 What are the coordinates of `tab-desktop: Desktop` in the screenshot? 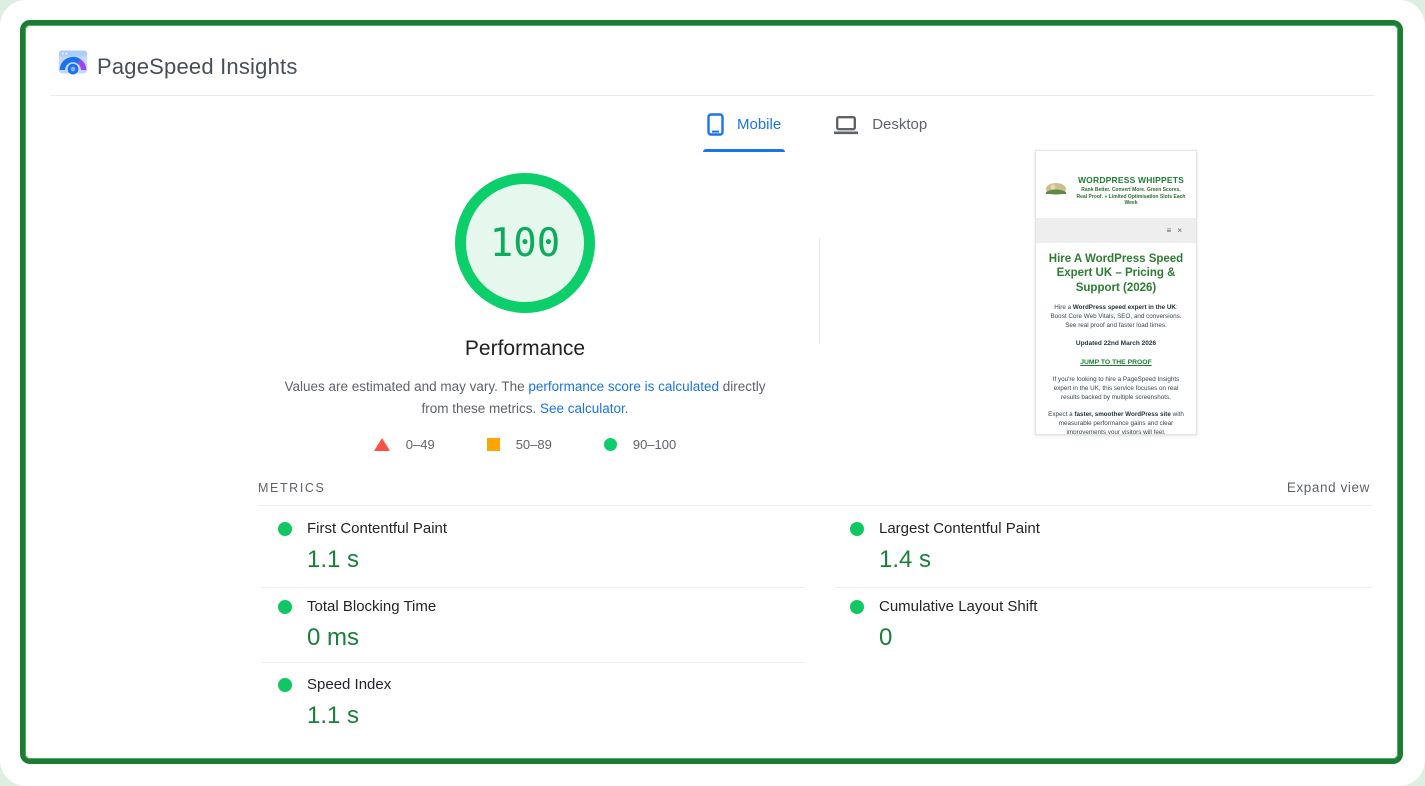 It's located at (880, 128).